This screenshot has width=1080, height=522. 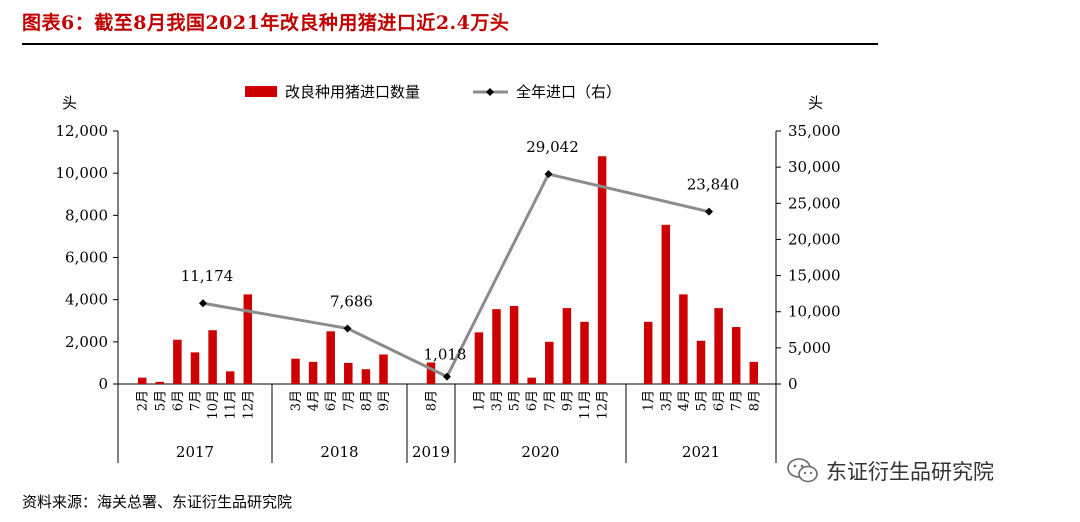 What do you see at coordinates (207, 276) in the screenshot?
I see `annual-data-label: 11,174` at bounding box center [207, 276].